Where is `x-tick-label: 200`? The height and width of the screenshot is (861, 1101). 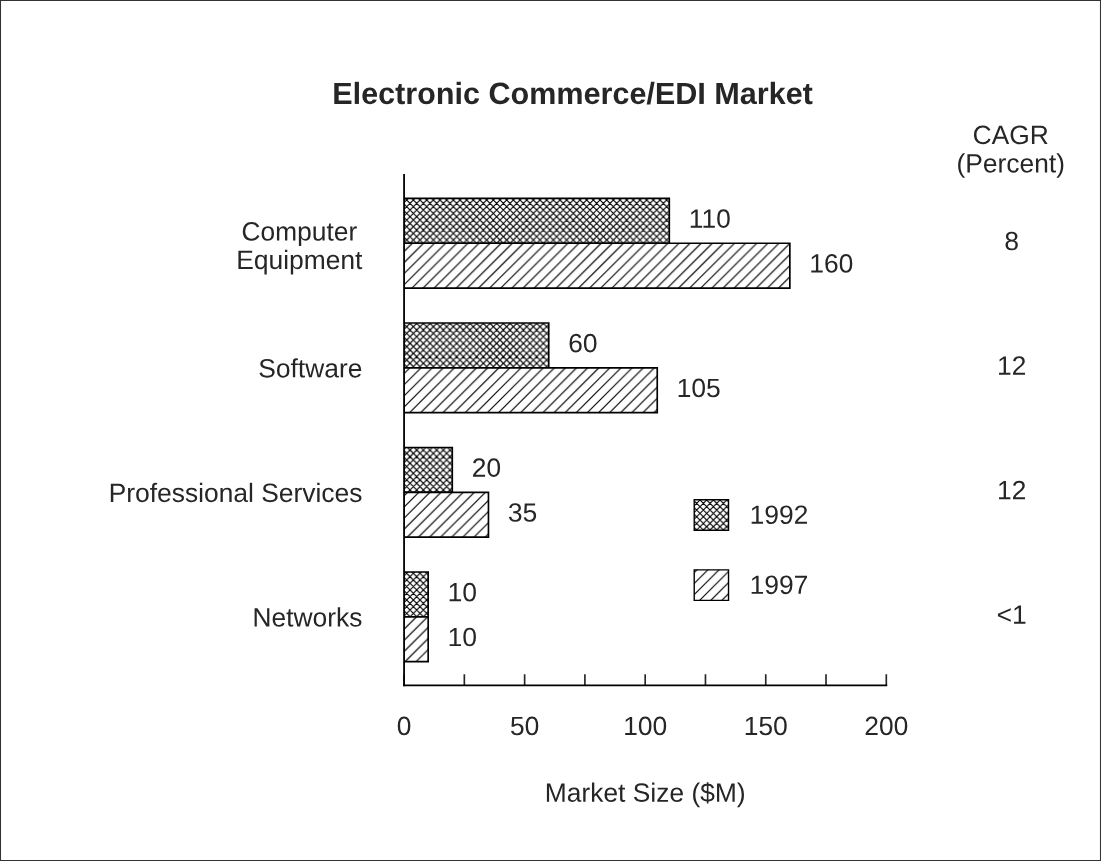 x-tick-label: 200 is located at coordinates (886, 726).